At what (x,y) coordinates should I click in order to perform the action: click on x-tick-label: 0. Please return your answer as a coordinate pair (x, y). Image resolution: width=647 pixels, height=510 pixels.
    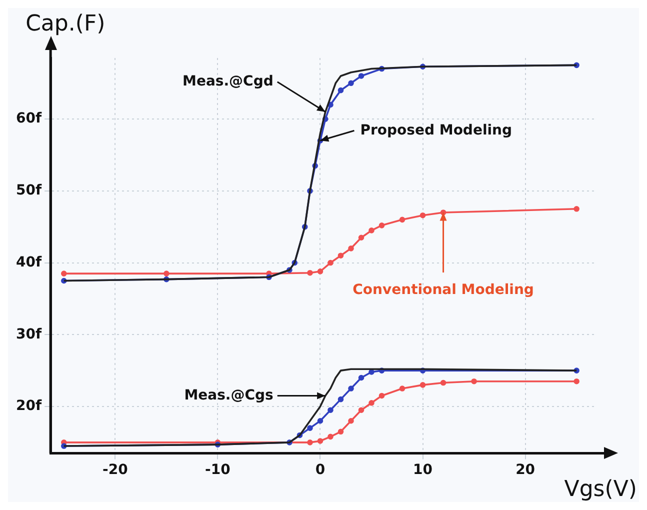
    Looking at the image, I should click on (320, 470).